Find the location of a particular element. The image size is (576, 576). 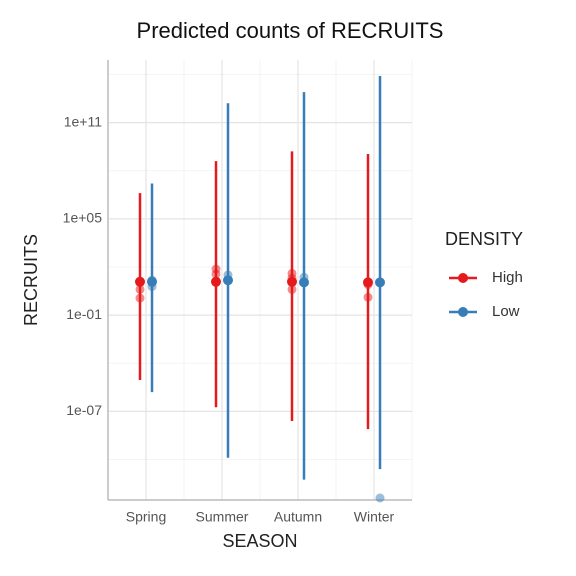

y-tick-label: 1e-01 is located at coordinates (84, 314).